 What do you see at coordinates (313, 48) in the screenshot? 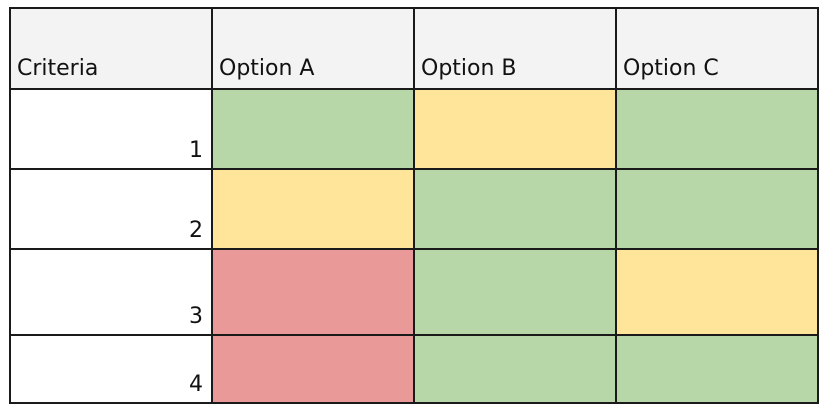
I see `header-option-a: Option A` at bounding box center [313, 48].